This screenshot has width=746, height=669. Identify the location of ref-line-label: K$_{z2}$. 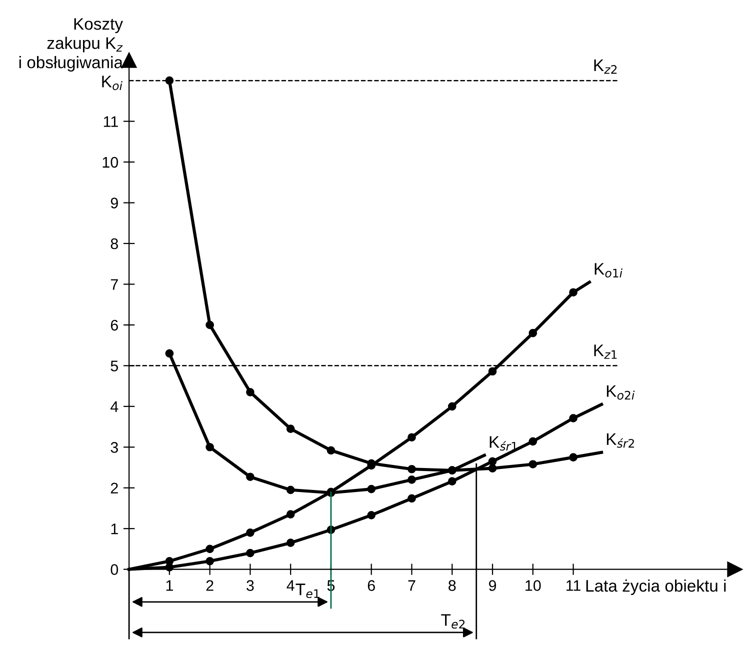
(605, 67).